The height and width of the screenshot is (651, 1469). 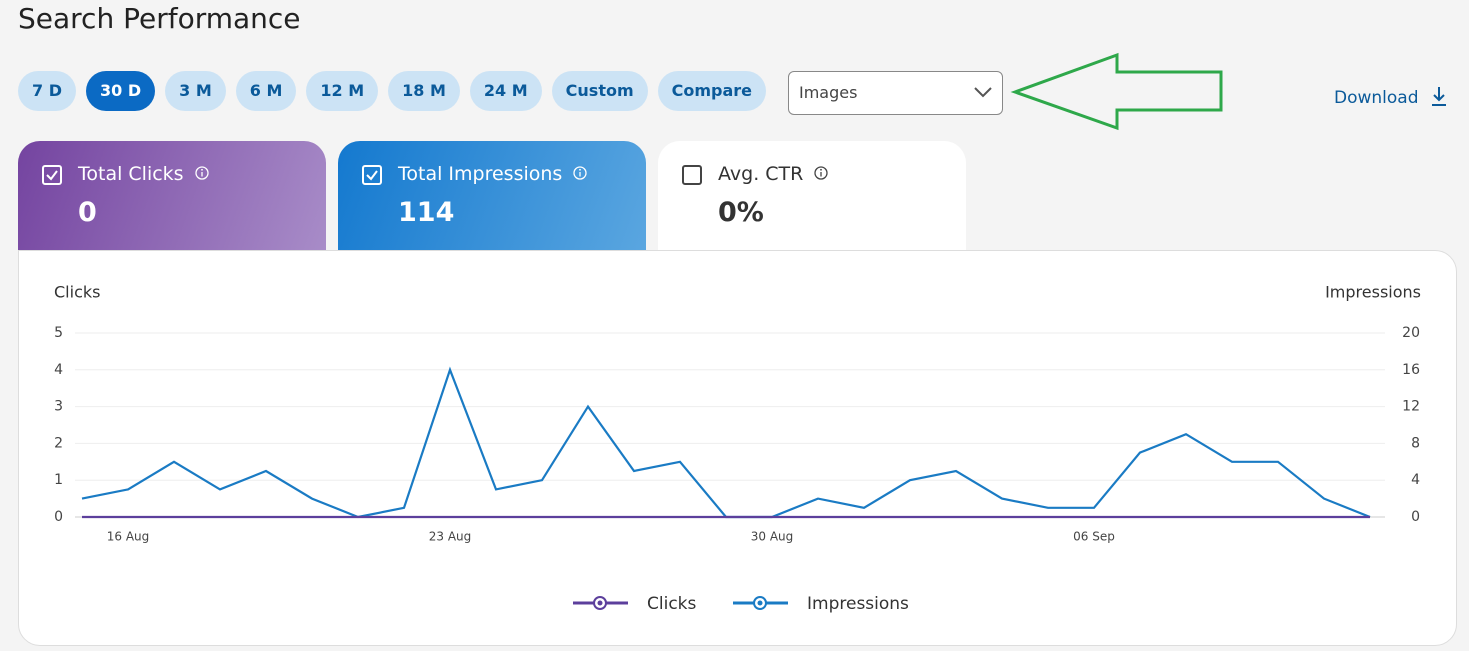 What do you see at coordinates (172, 195) in the screenshot?
I see `metric-card: Total Clicks 0` at bounding box center [172, 195].